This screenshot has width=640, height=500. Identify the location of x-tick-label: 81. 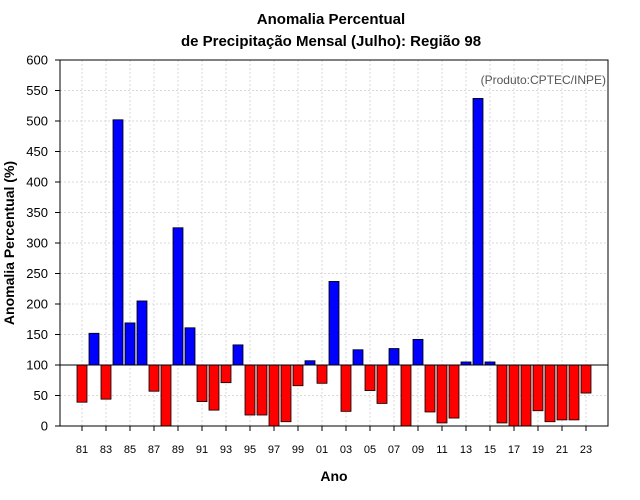
(82, 450).